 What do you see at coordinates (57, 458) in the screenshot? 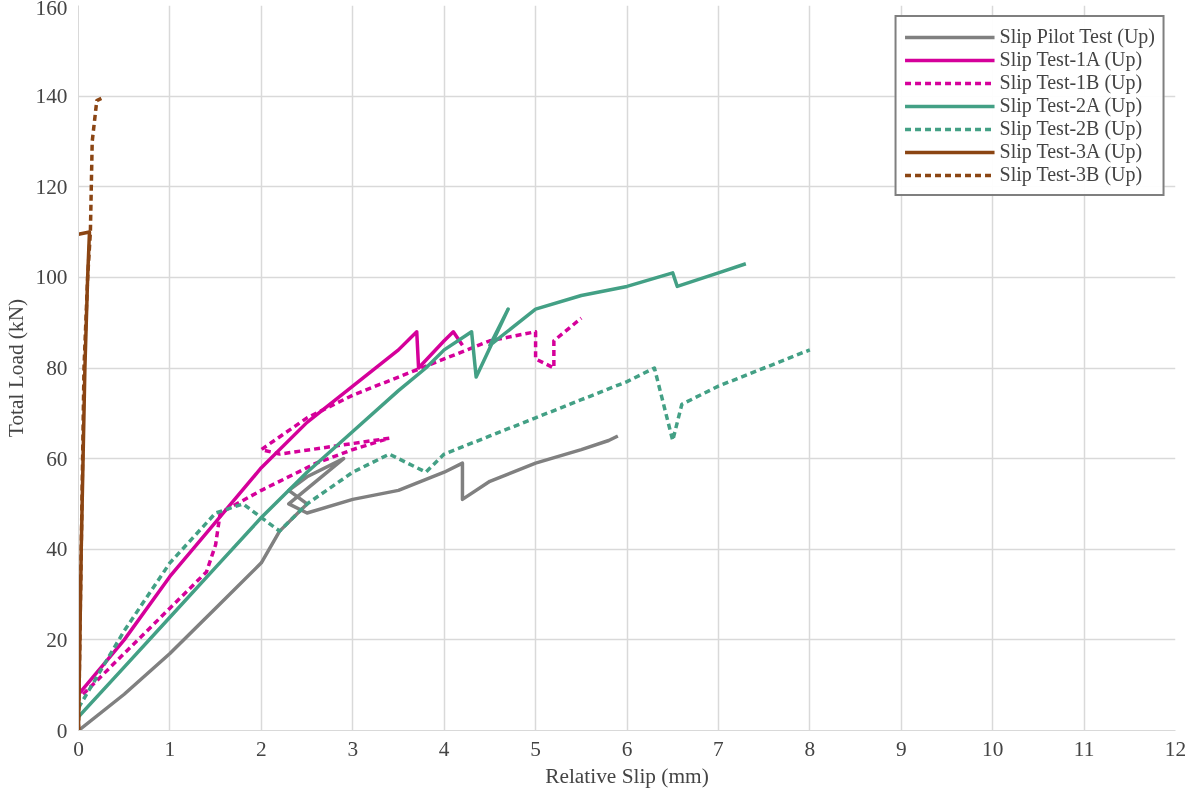
I see `y-tick-label: 60` at bounding box center [57, 458].